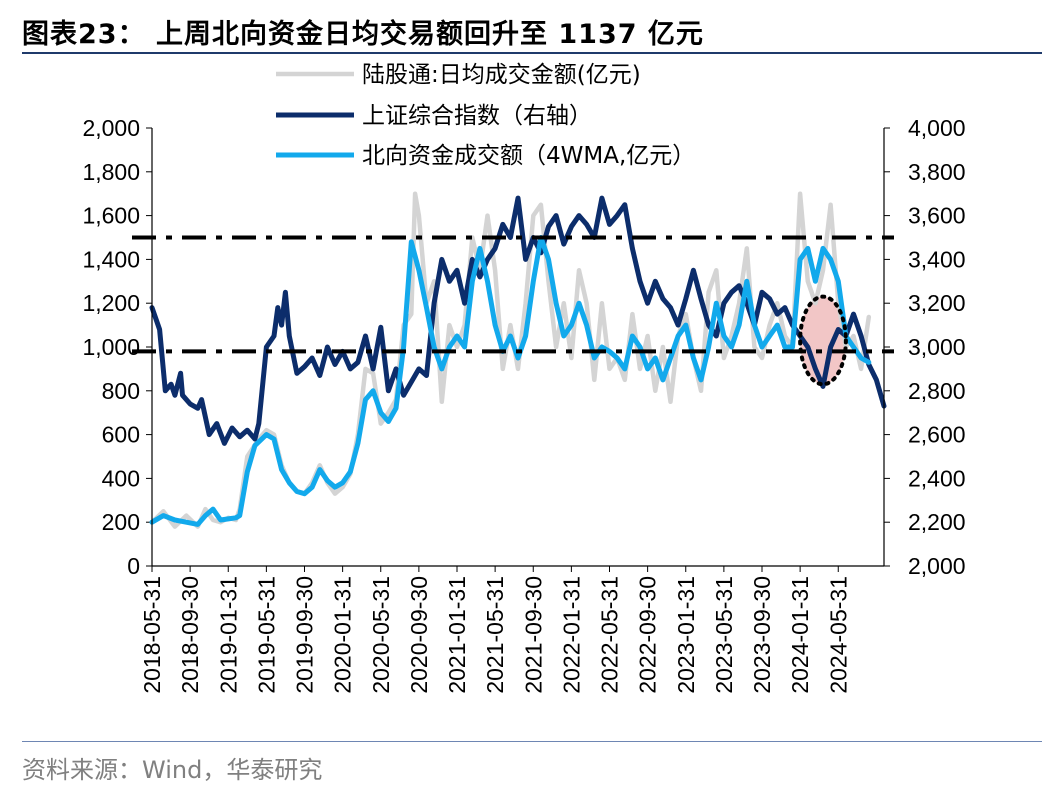 Image resolution: width=1048 pixels, height=792 pixels. I want to click on y-left-tick-label: 400, so click(121, 478).